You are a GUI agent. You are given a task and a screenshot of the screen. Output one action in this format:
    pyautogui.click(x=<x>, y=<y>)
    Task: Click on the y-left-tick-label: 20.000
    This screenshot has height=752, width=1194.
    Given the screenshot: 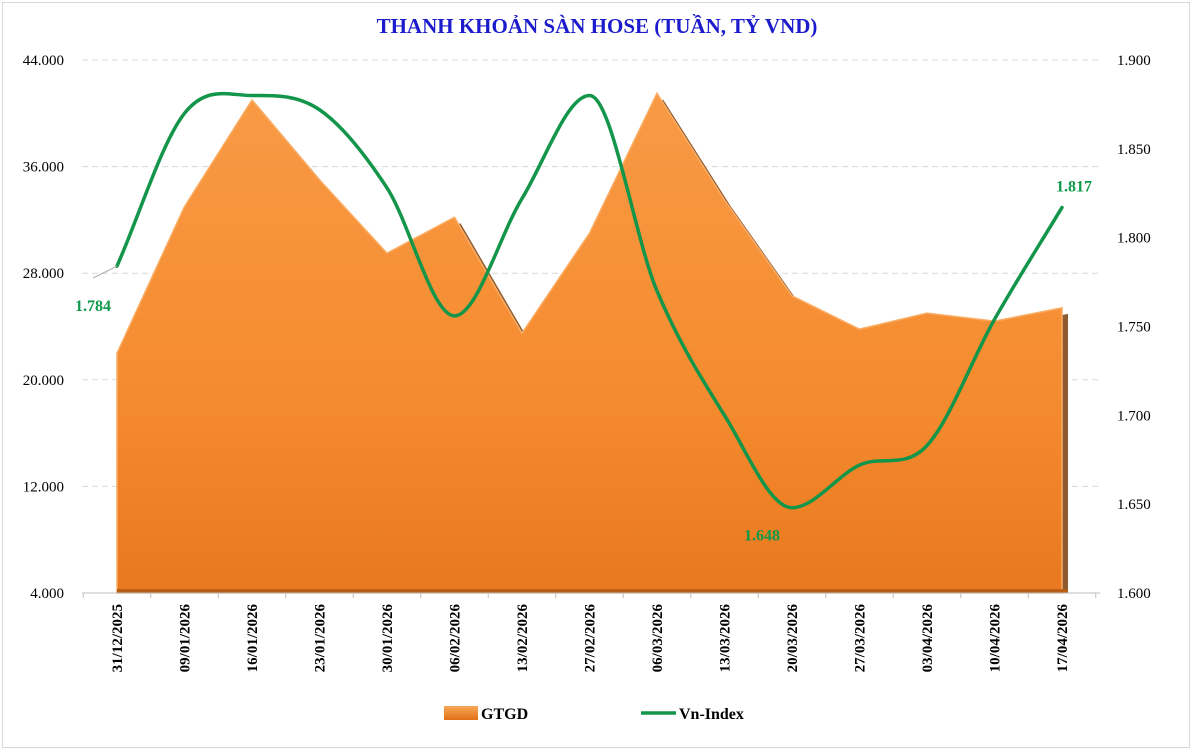 What is the action you would take?
    pyautogui.click(x=43, y=381)
    